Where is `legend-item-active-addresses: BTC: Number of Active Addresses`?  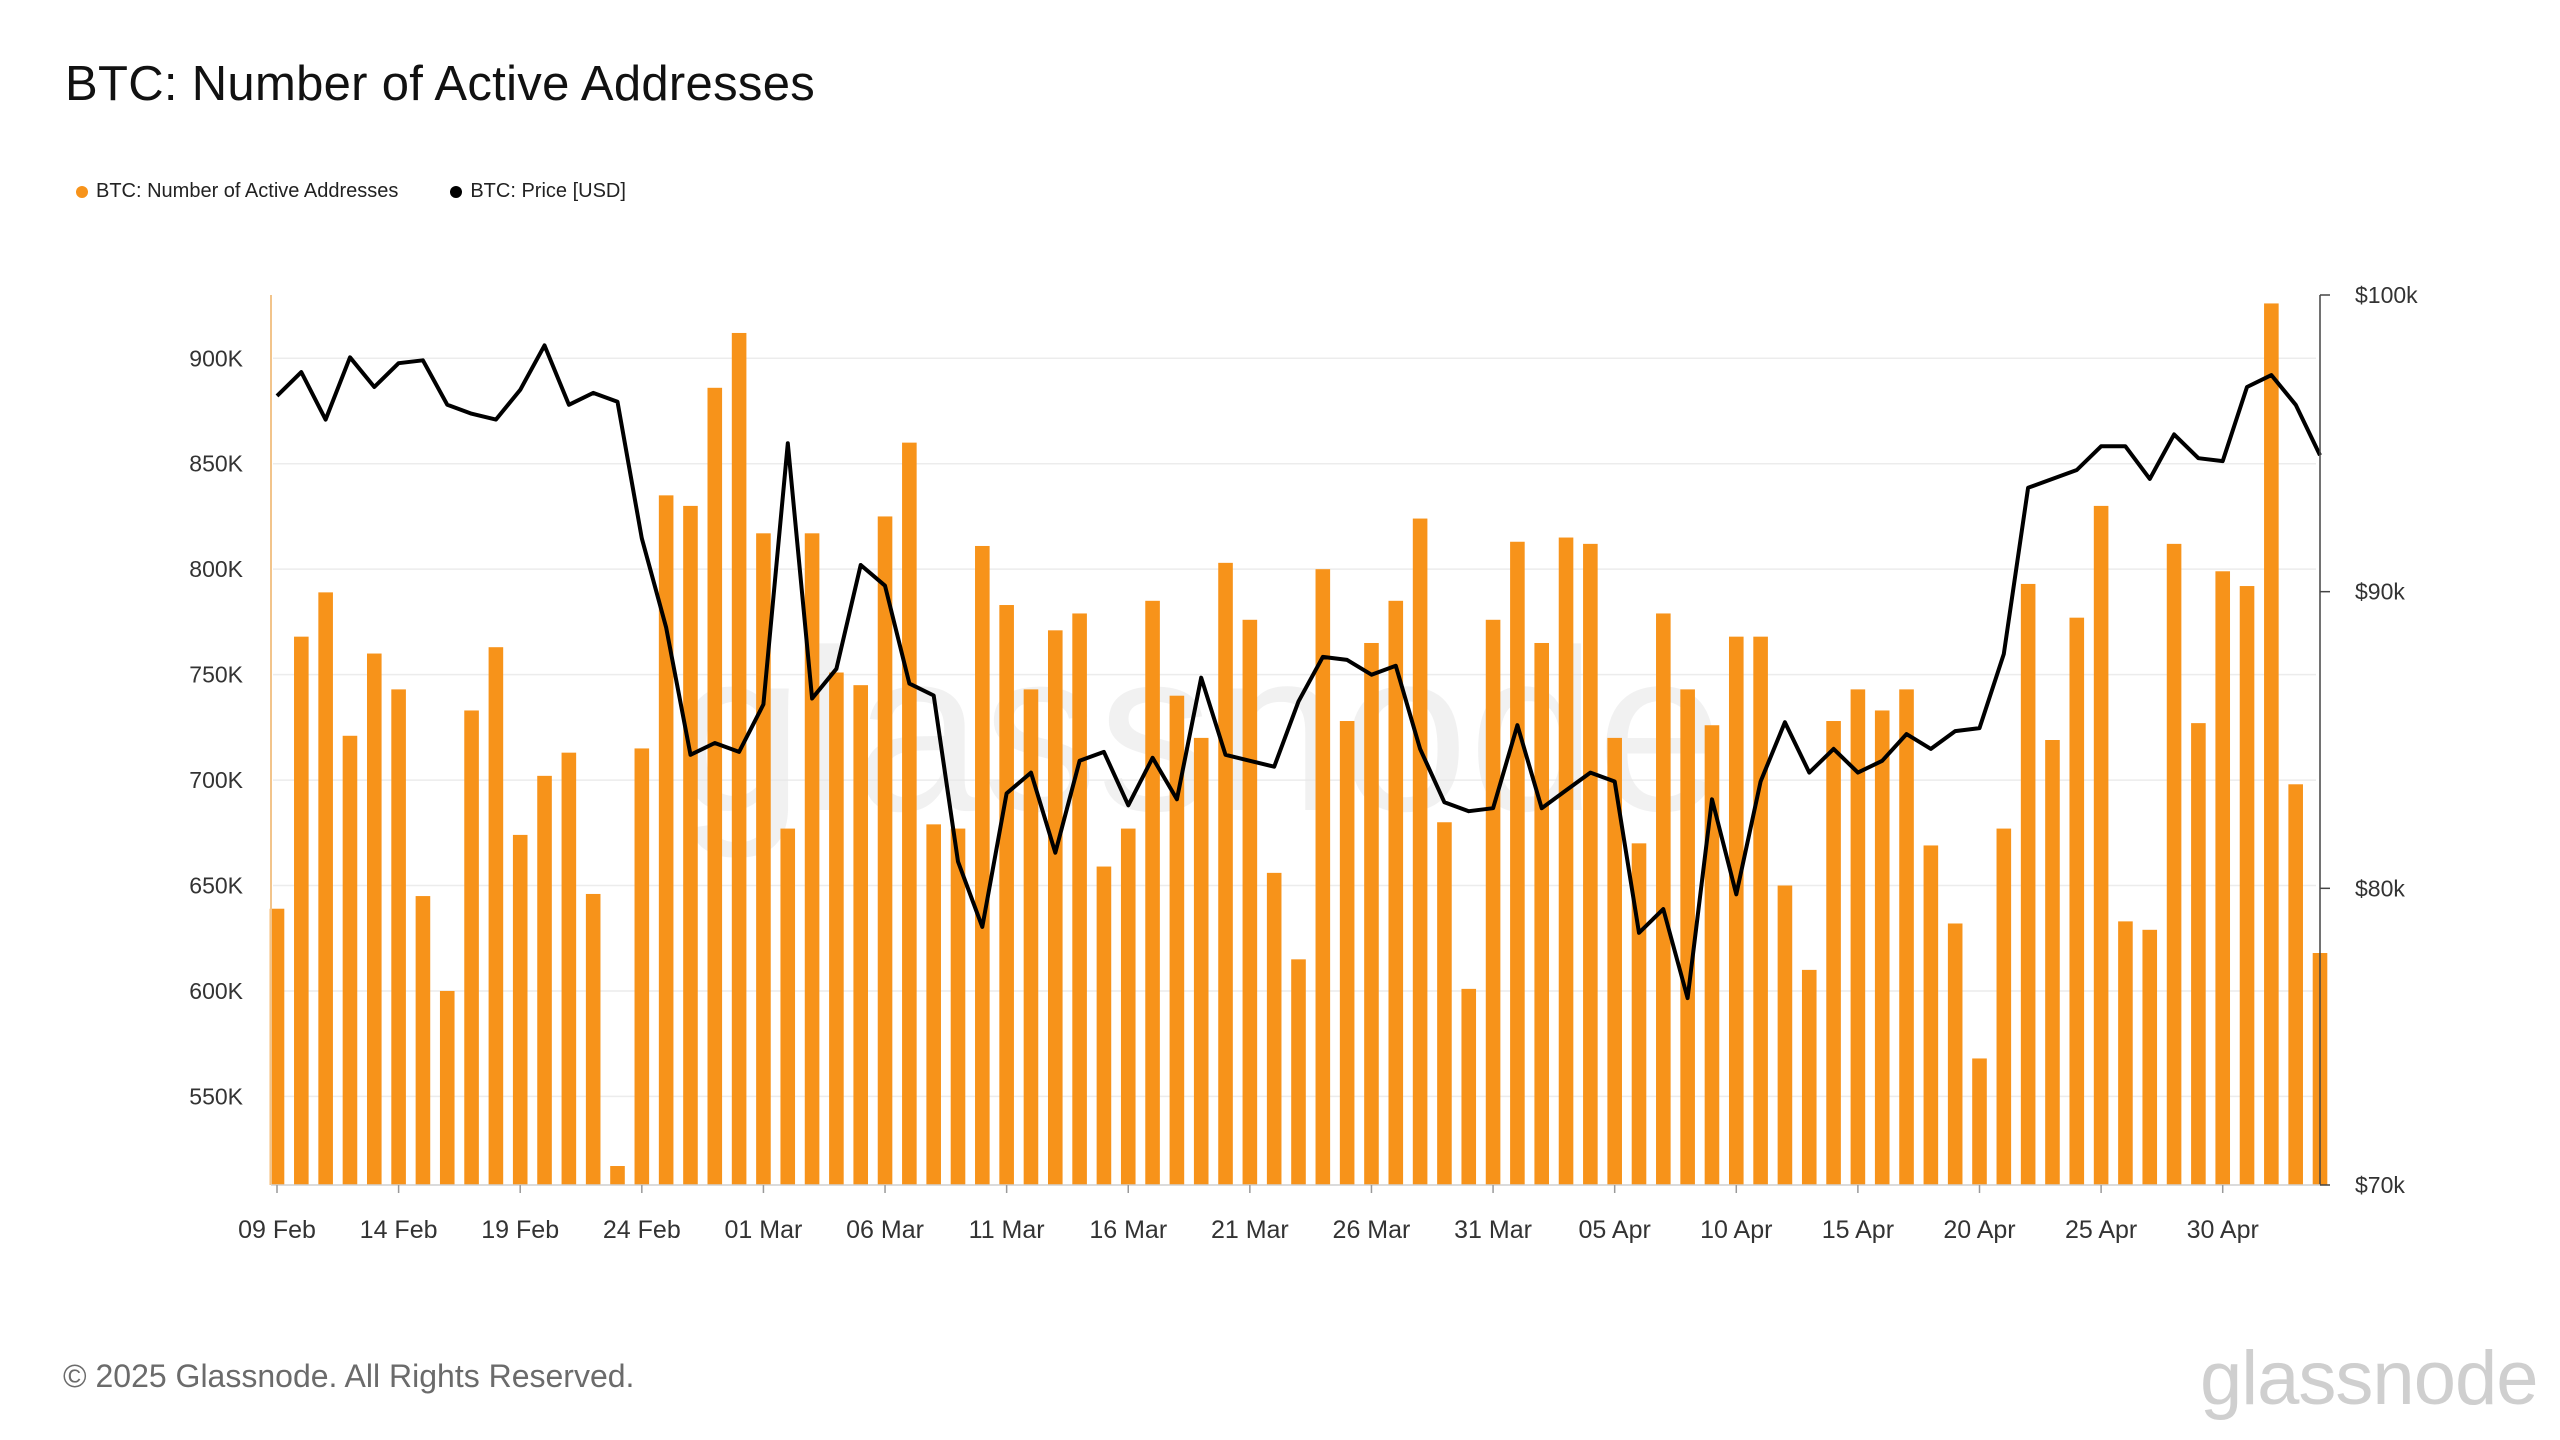 legend-item-active-addresses: BTC: Number of Active Addresses is located at coordinates (237, 191).